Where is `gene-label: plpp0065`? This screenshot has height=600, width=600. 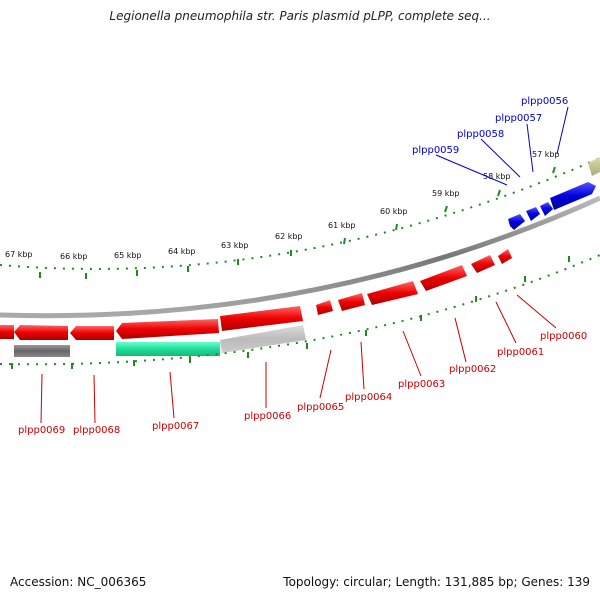 gene-label: plpp0065 is located at coordinates (320, 407).